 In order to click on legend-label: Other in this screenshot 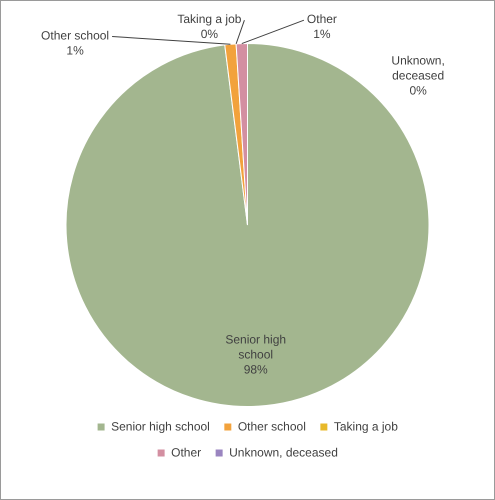, I will do `click(186, 452)`.